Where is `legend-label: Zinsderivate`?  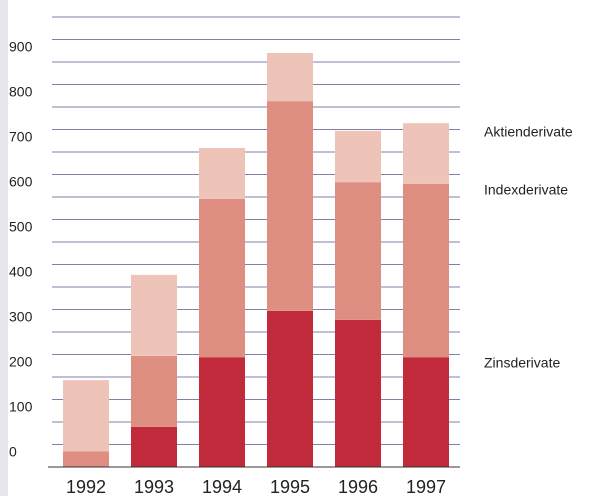 legend-label: Zinsderivate is located at coordinates (522, 363).